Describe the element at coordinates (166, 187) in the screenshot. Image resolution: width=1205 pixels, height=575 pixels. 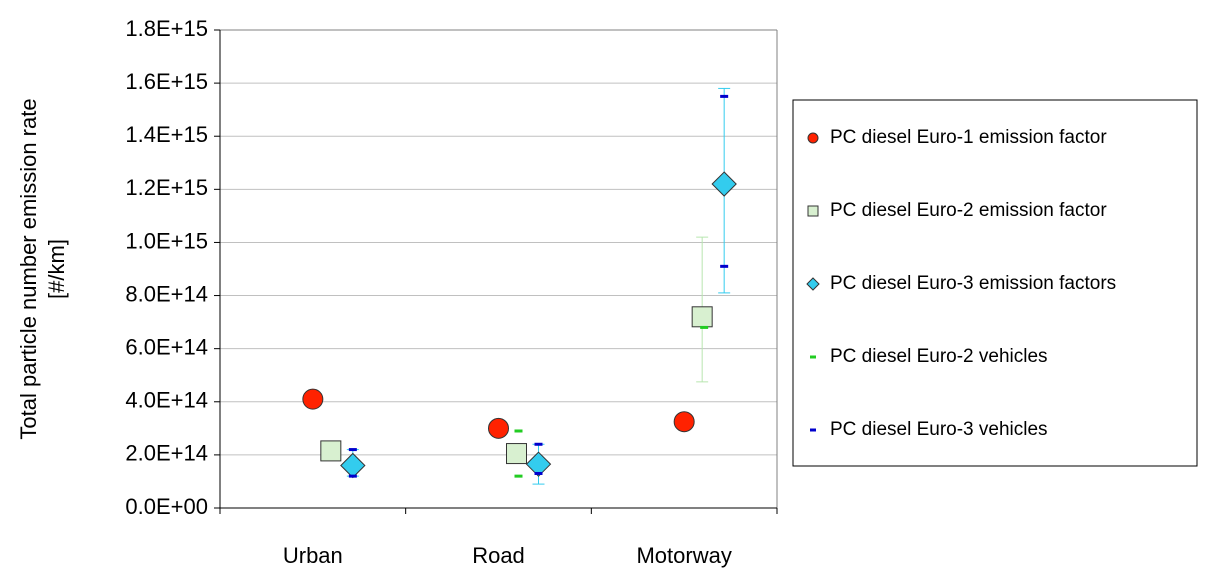
I see `y-tick-label: 1.2E+15` at that location.